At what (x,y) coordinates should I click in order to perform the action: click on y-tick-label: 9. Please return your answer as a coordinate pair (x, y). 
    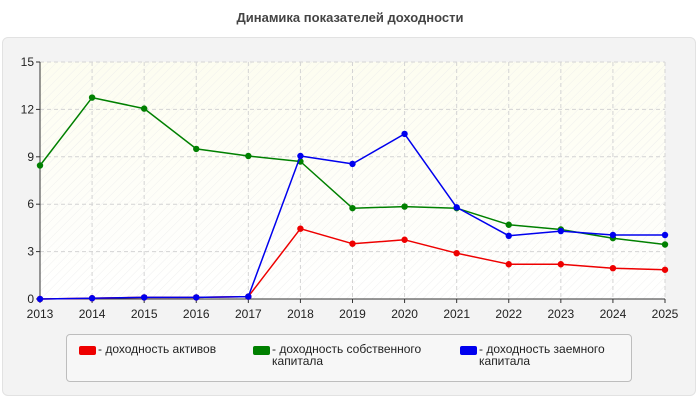
    Looking at the image, I should click on (30, 157).